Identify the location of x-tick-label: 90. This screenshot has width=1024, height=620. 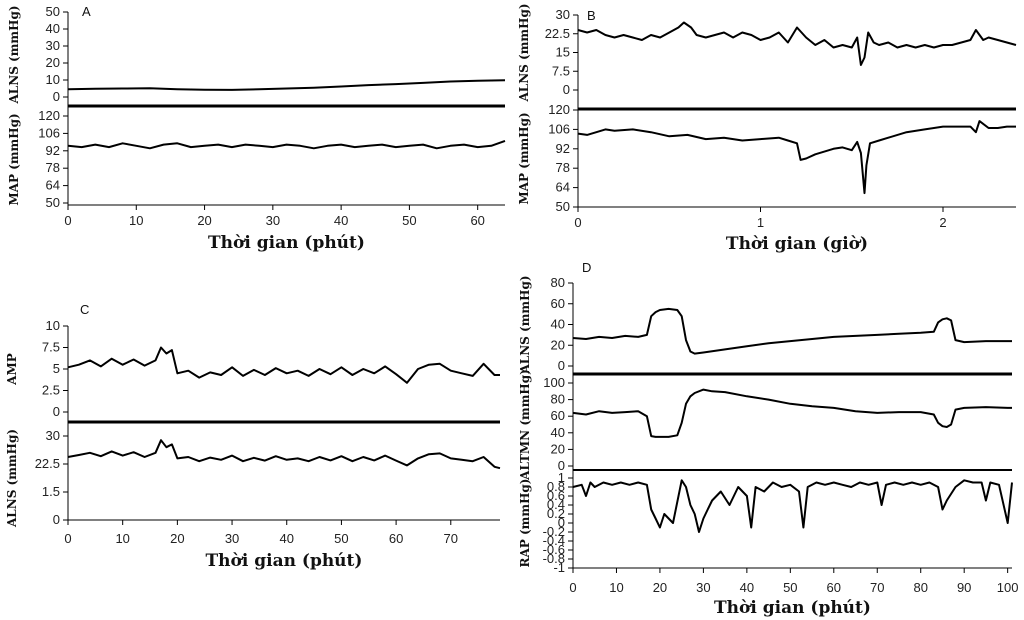
(964, 587).